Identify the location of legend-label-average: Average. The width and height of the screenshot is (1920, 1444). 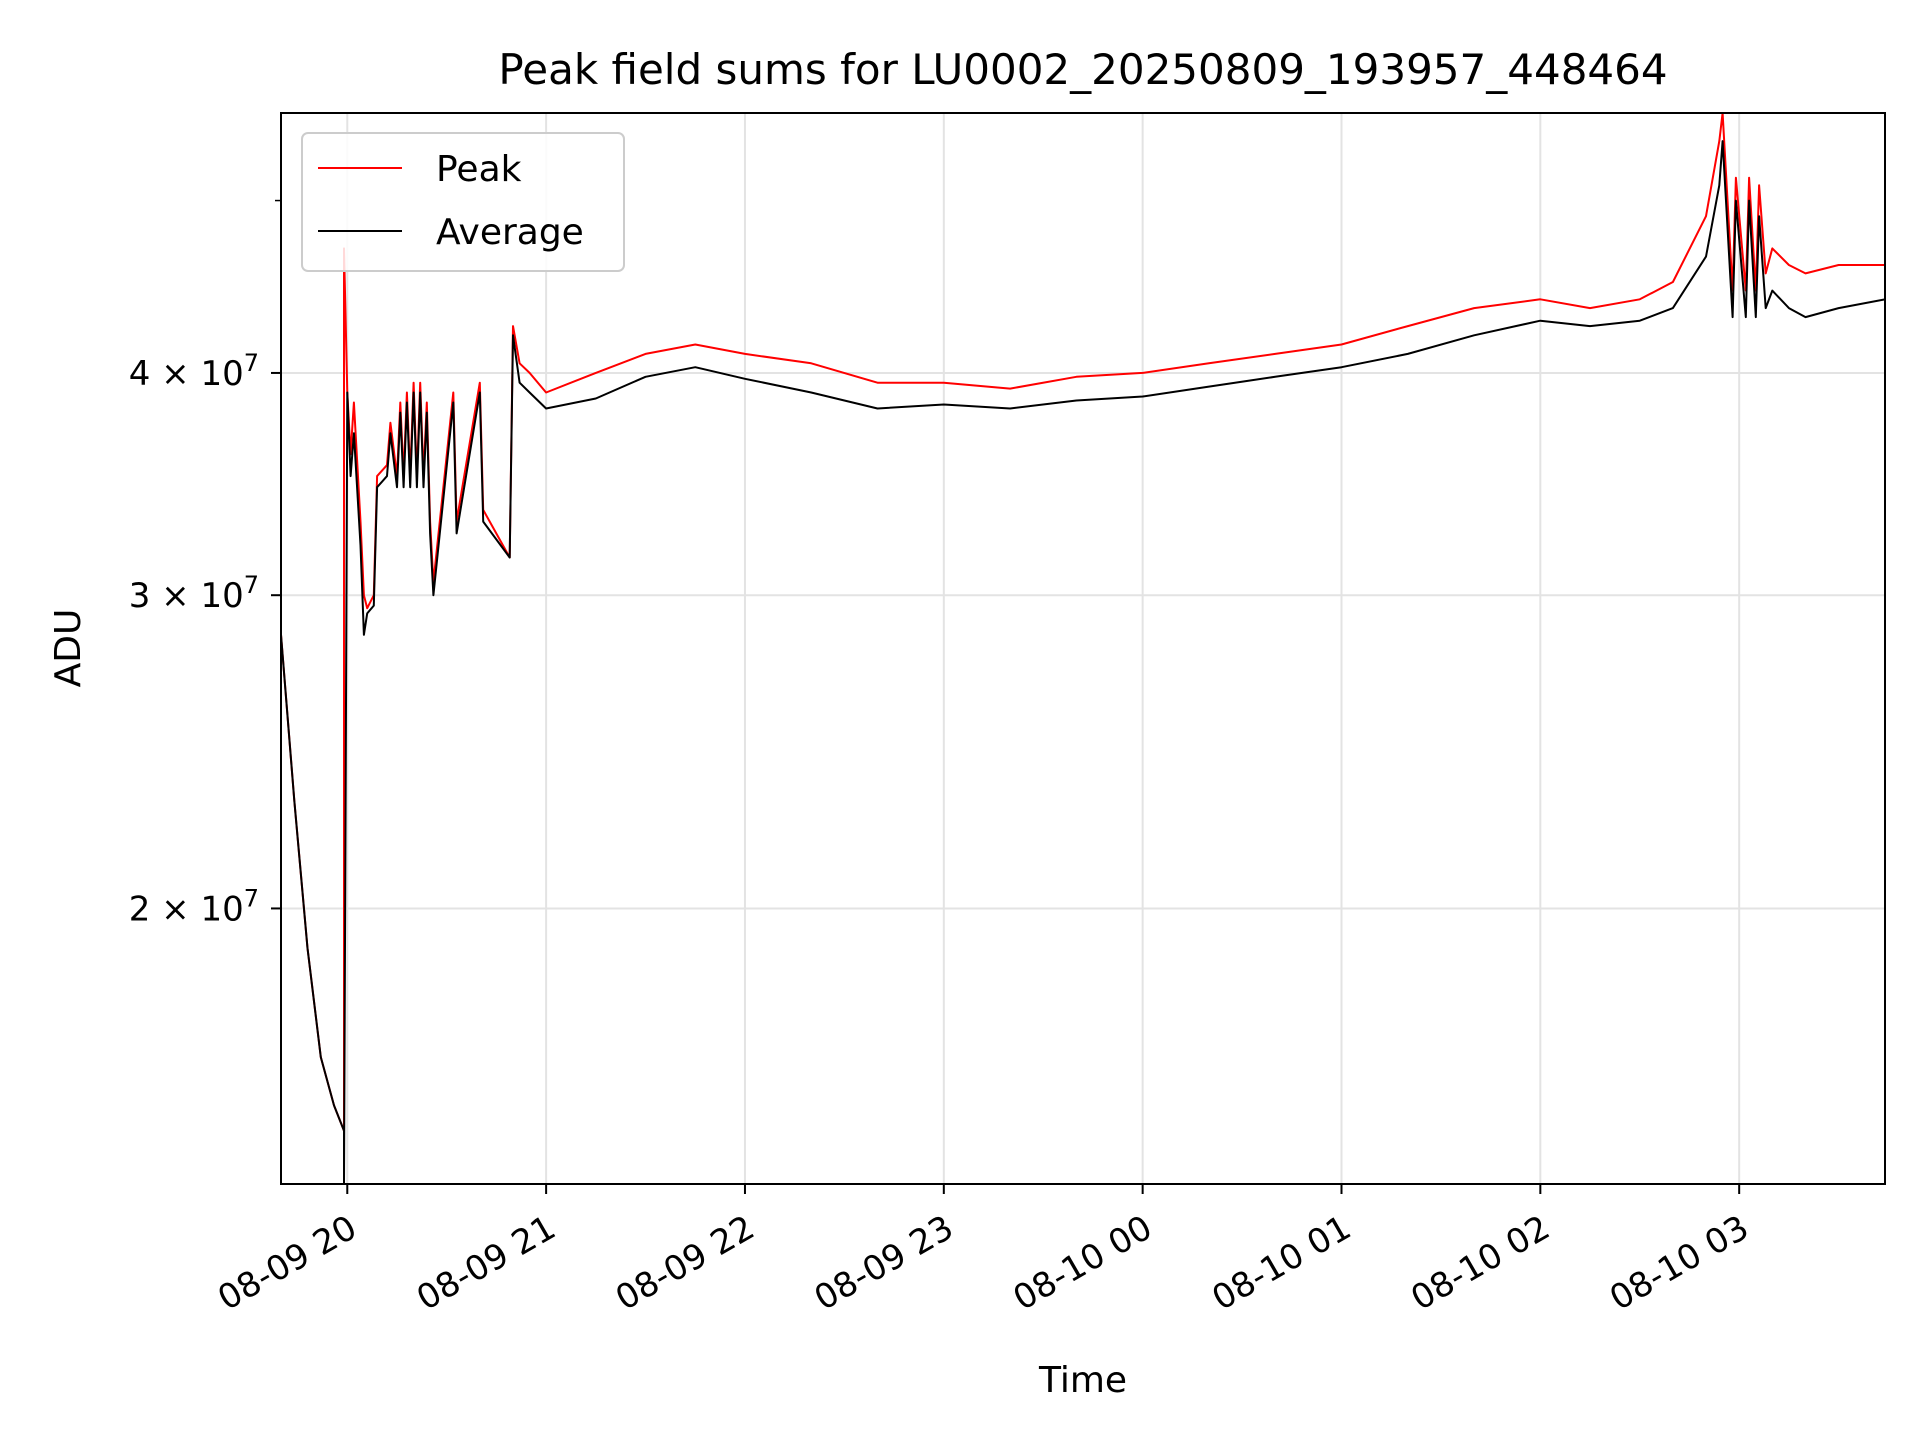
(510, 232).